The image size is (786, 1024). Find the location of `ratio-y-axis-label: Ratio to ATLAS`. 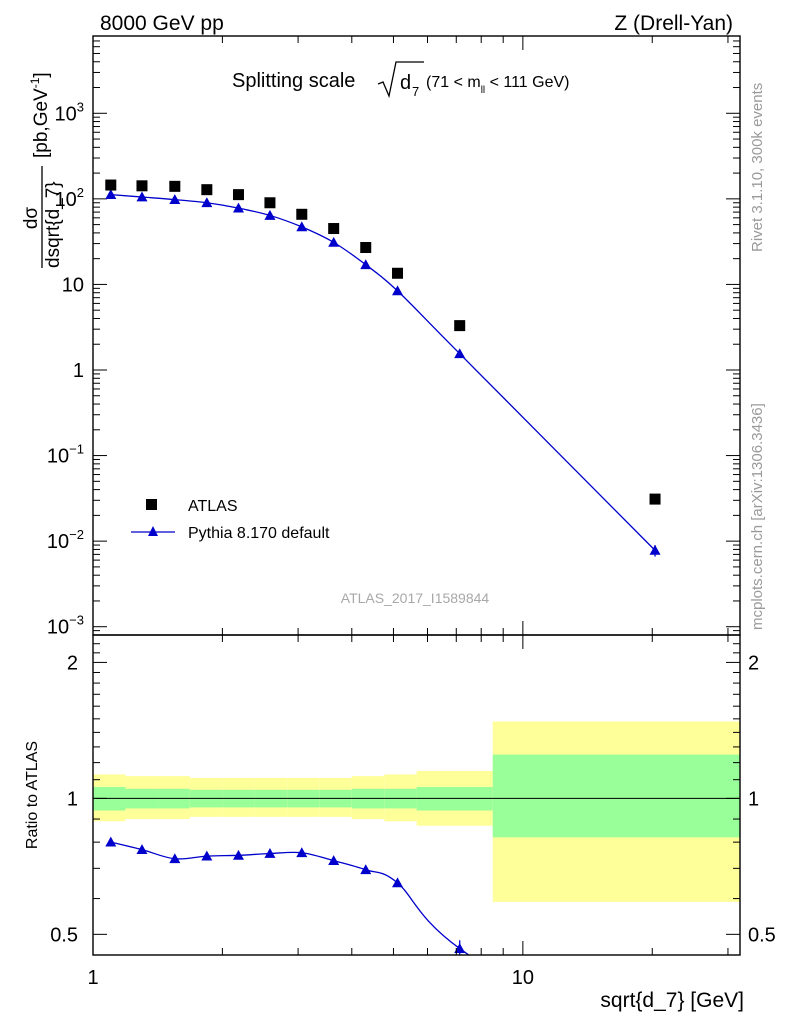

ratio-y-axis-label: Ratio to ATLAS is located at coordinates (32, 795).